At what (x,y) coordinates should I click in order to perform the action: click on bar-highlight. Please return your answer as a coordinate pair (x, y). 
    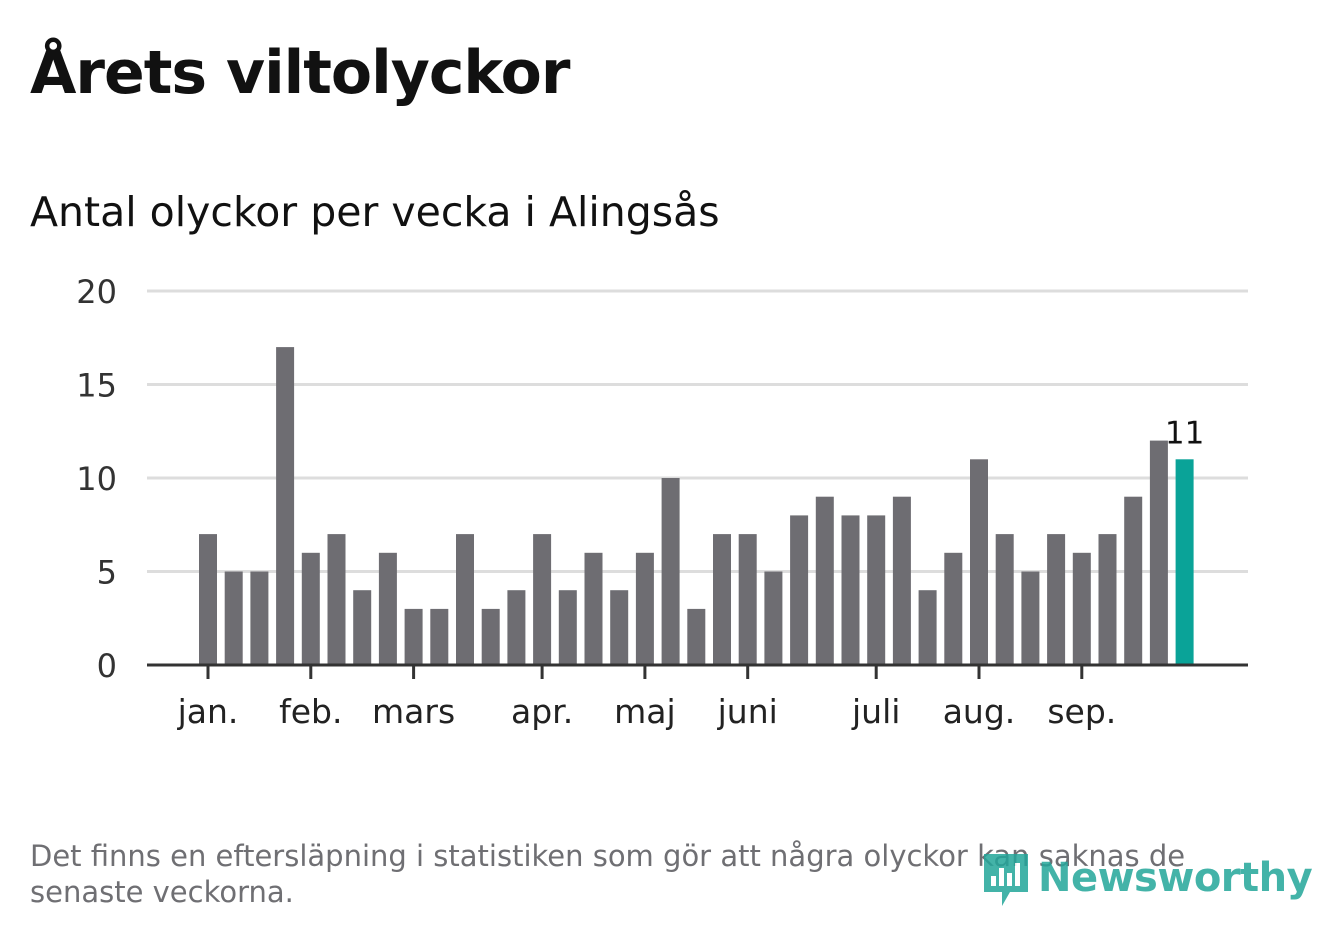
    Looking at the image, I should click on (1184, 562).